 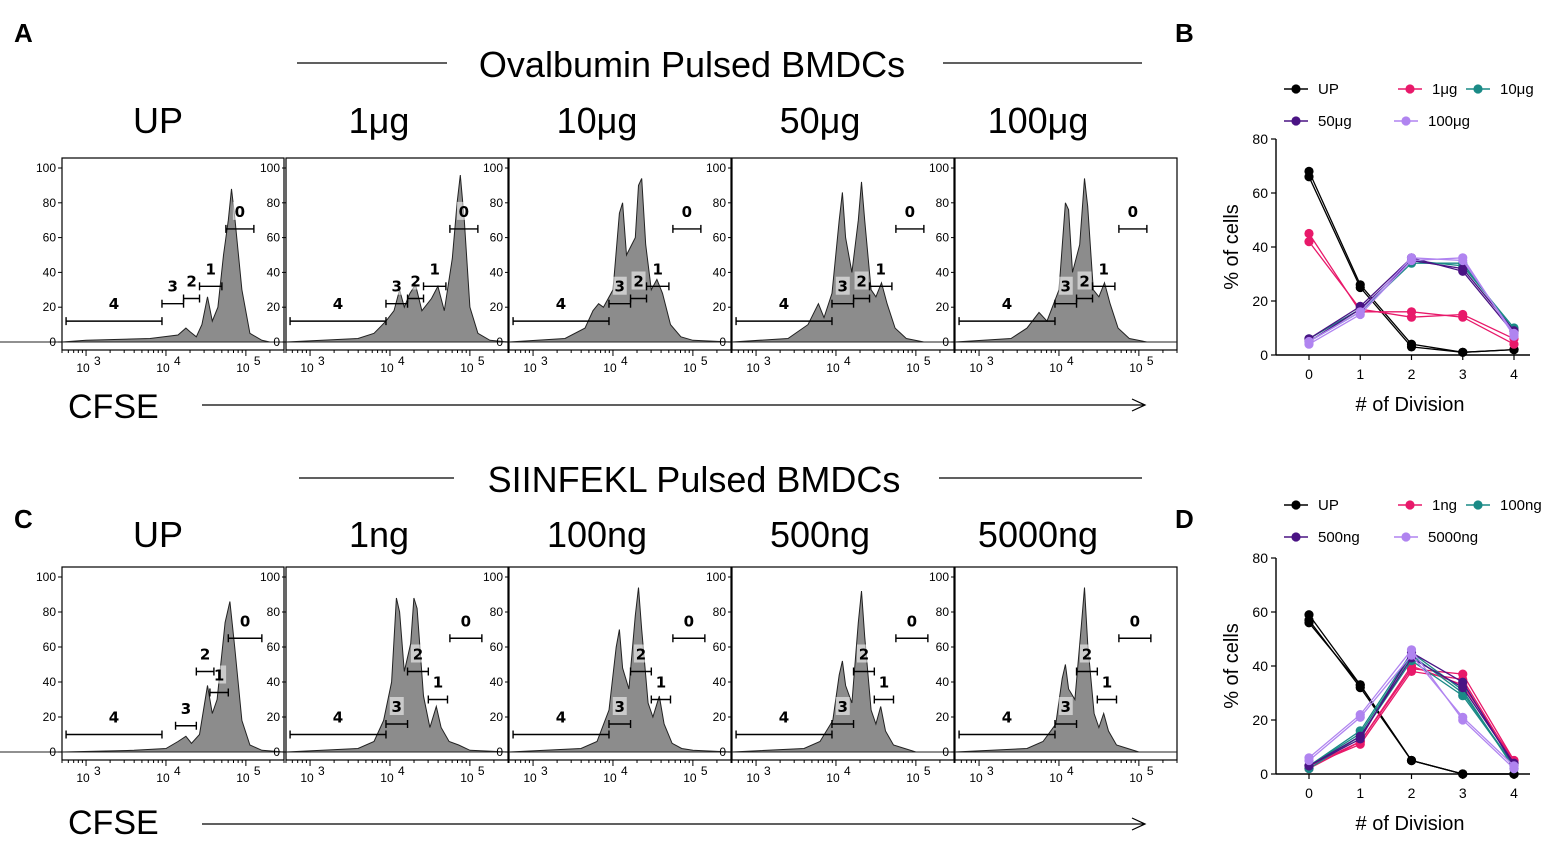 I want to click on condition-label: 1ng, so click(x=379, y=534).